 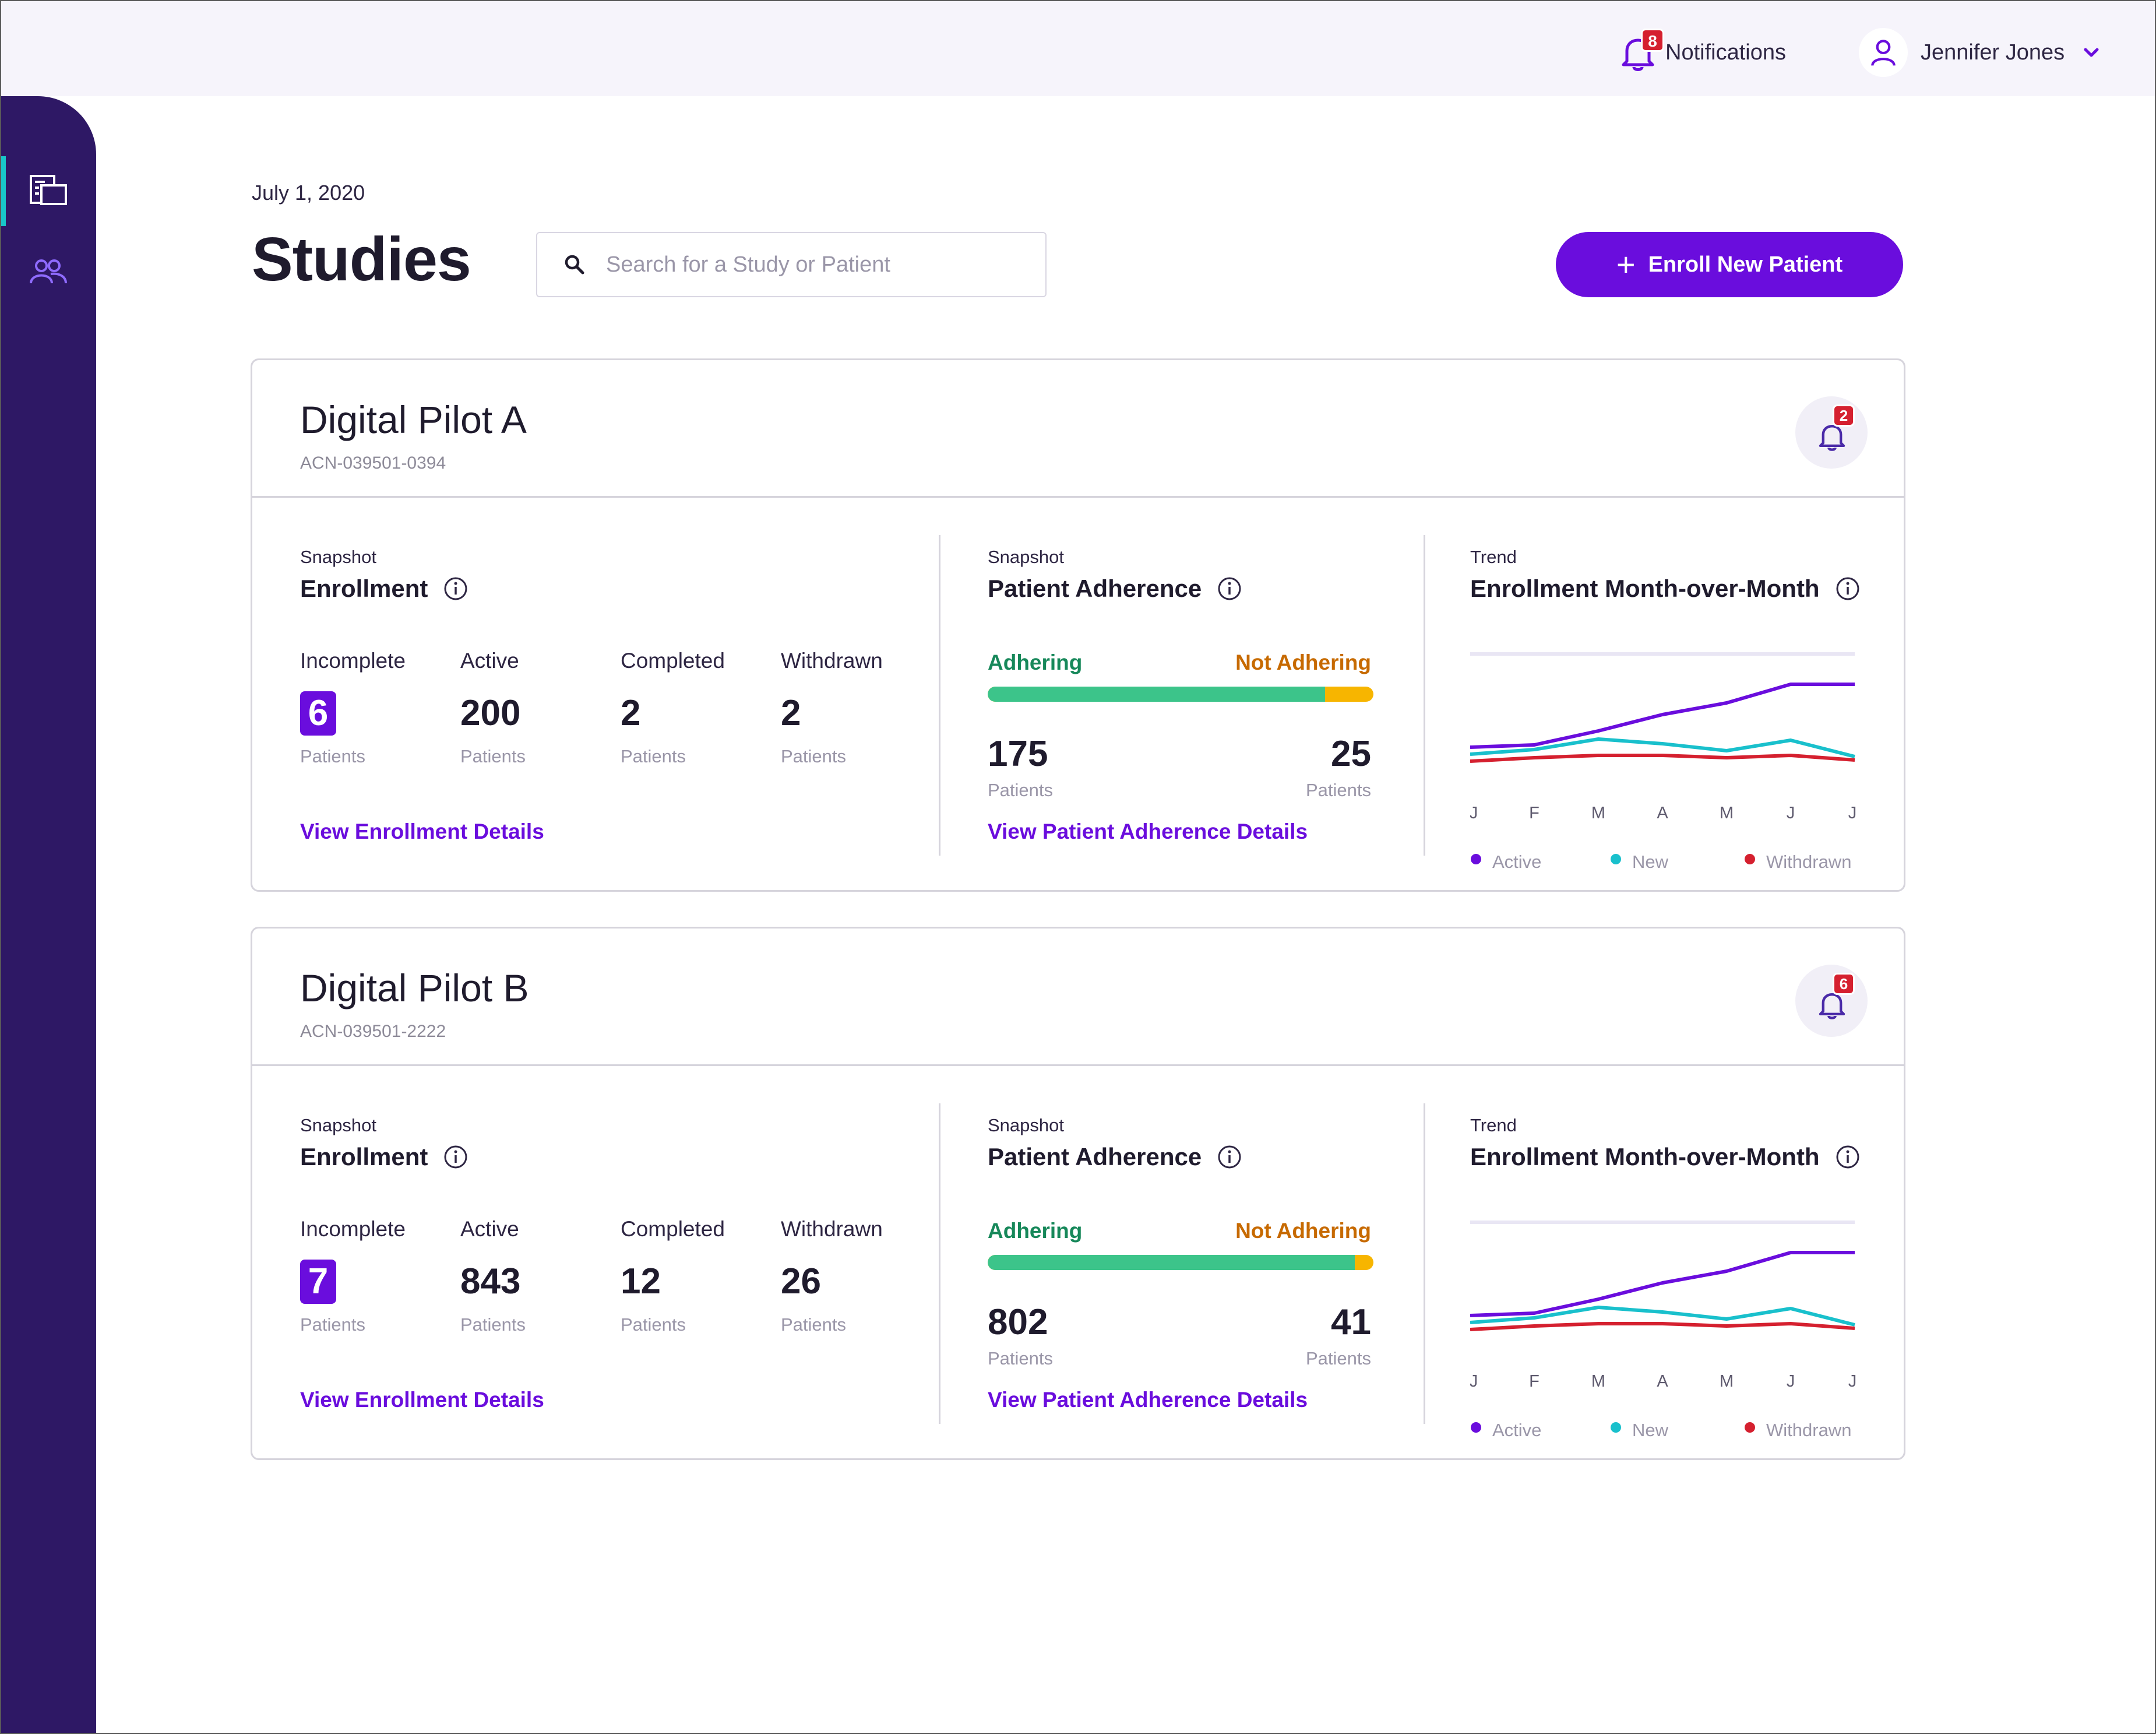 I want to click on enrollment-stat-value: 7, so click(x=318, y=1282).